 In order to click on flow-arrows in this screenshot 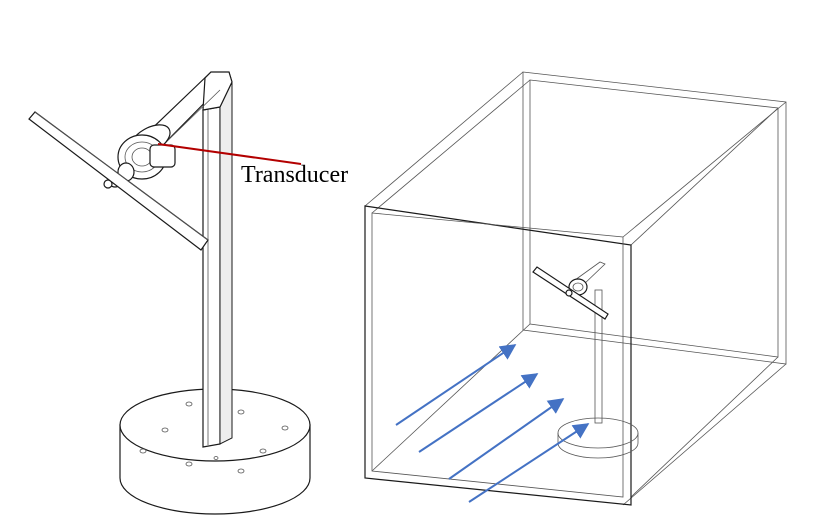, I will do `click(492, 423)`.